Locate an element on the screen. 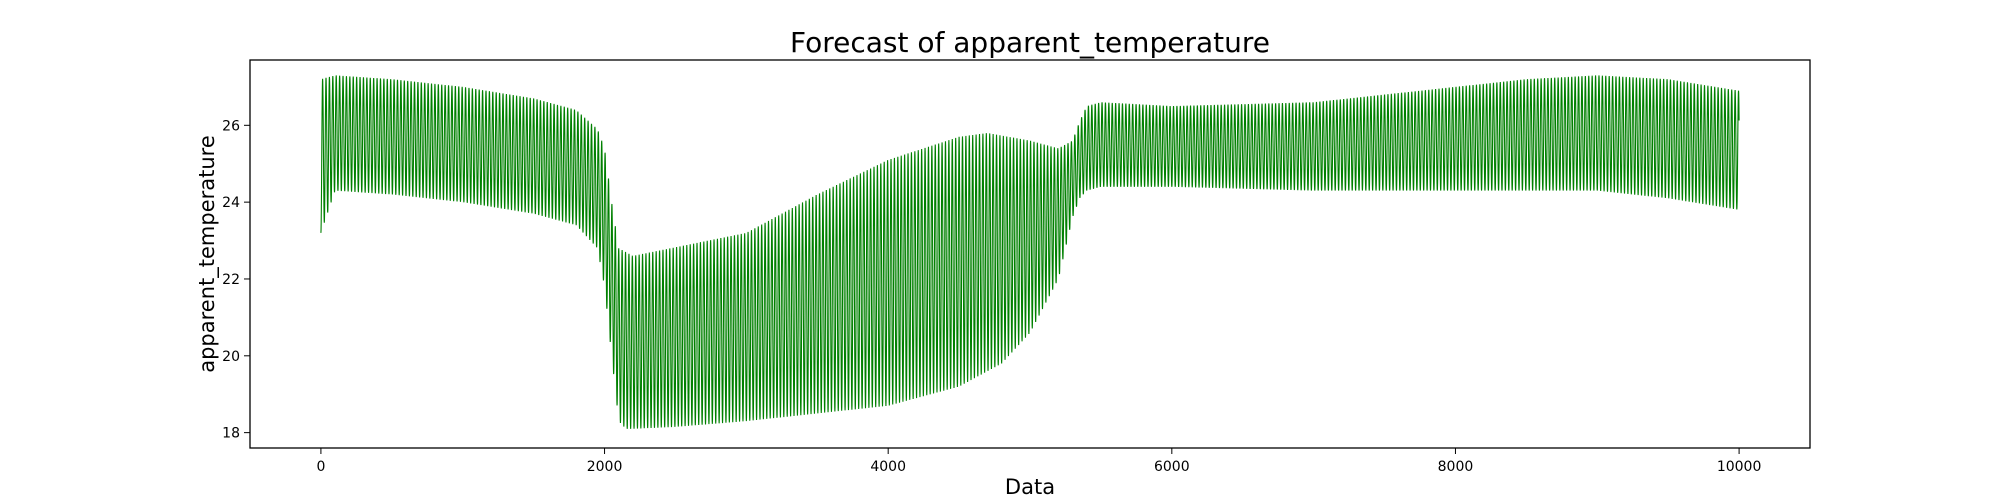 The image size is (2000, 500). x-tick-label: 6000 is located at coordinates (1172, 467).